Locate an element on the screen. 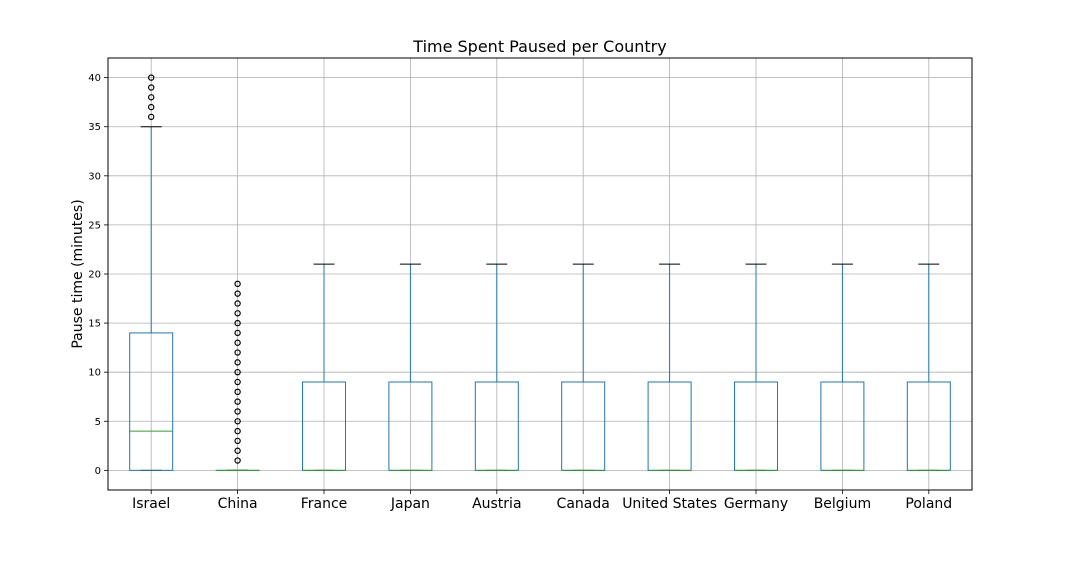 The image size is (1080, 576). x-tick-label: Japan is located at coordinates (410, 504).